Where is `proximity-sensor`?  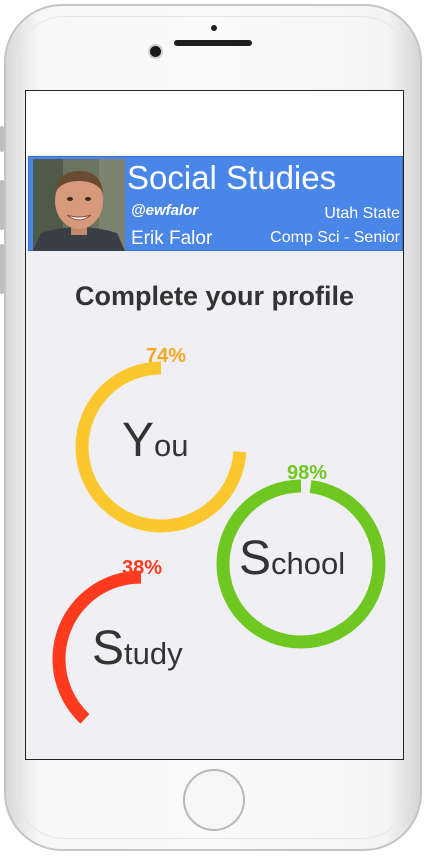 proximity-sensor is located at coordinates (214, 28).